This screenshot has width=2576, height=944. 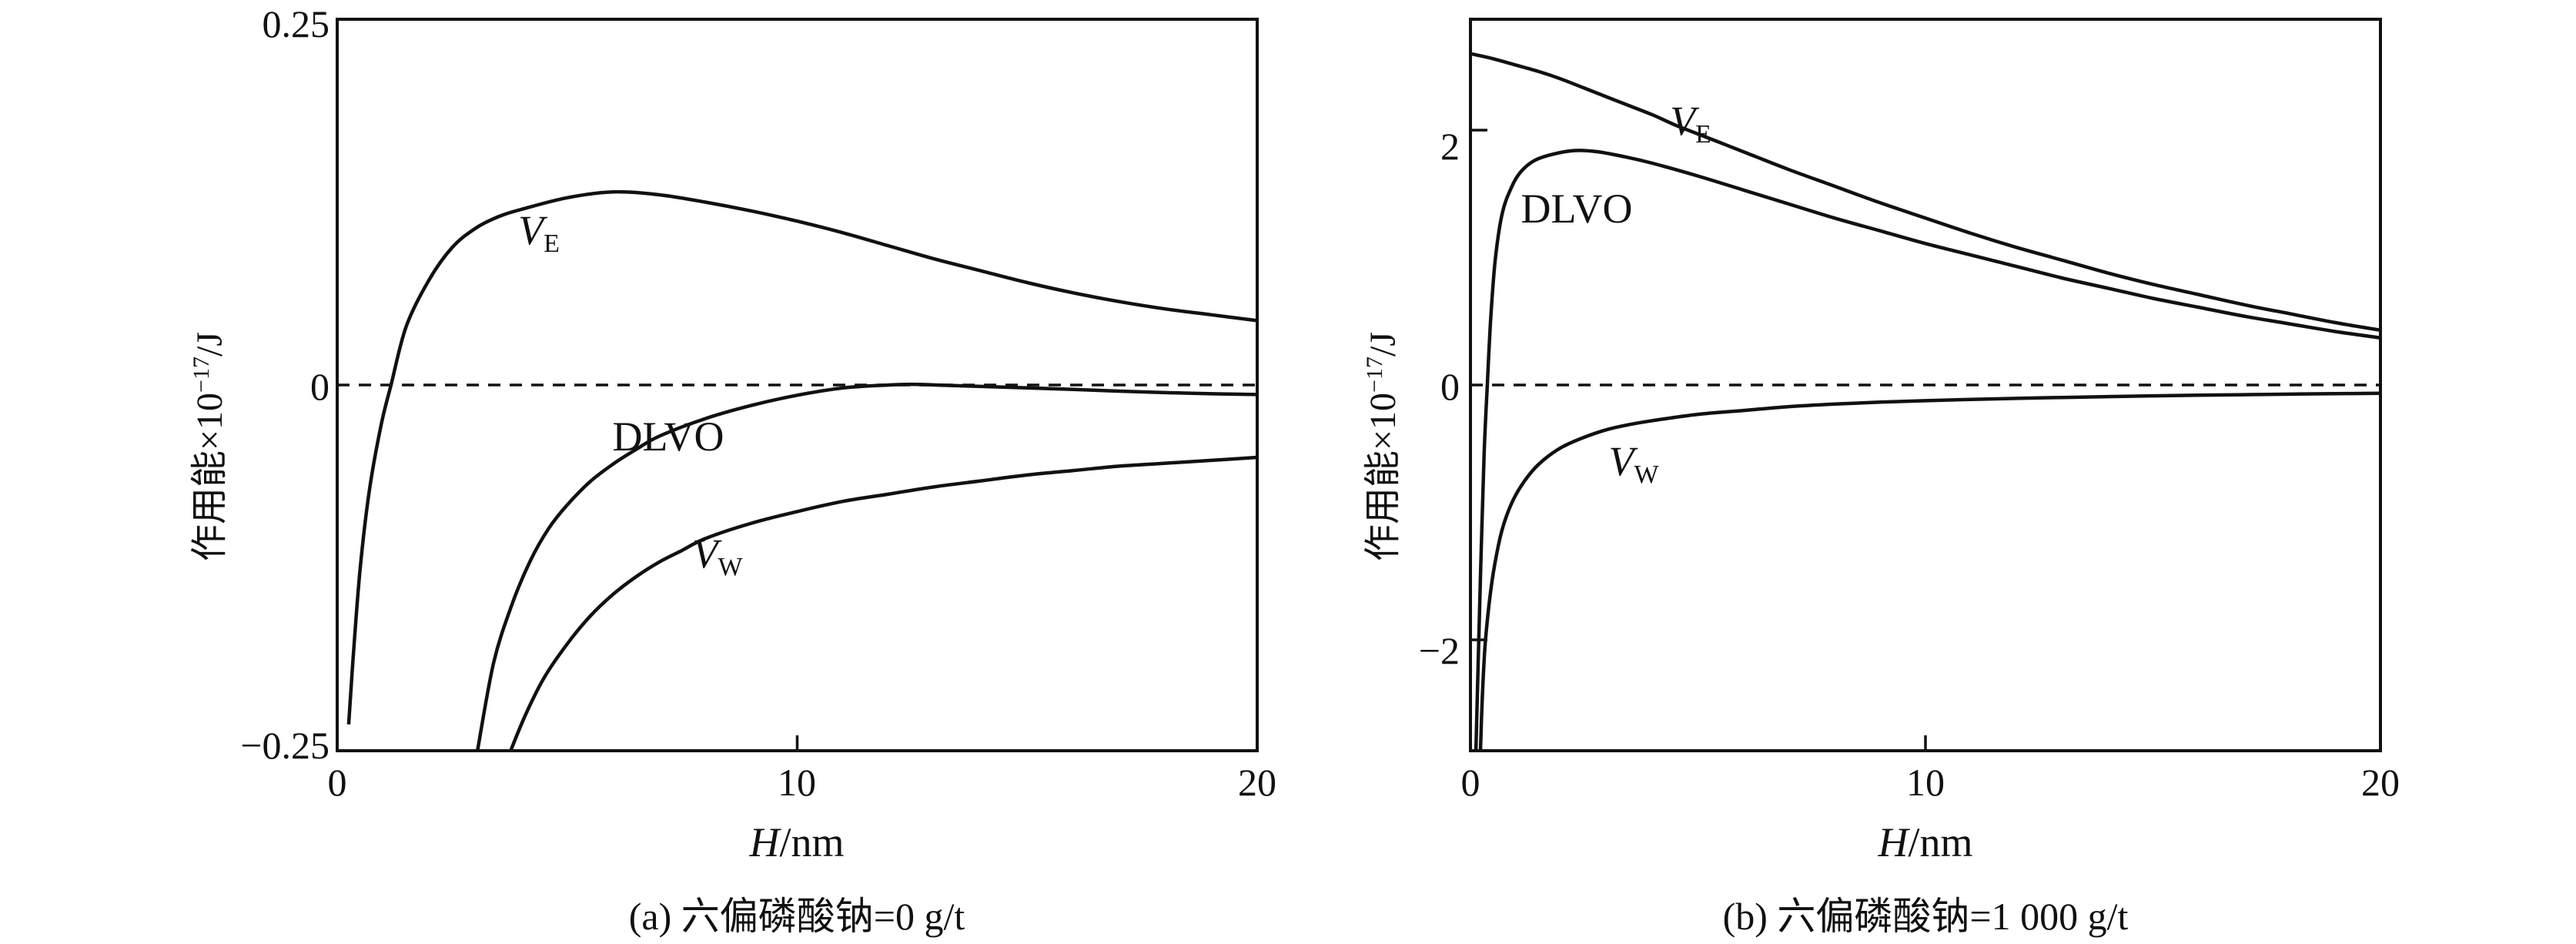 I want to click on curve-dlvo-a, so click(x=866, y=566).